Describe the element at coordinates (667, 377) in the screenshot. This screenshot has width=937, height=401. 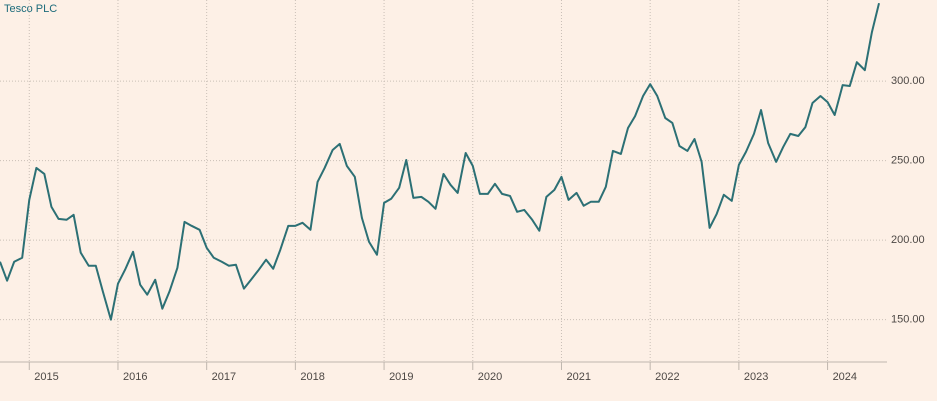
I see `x-tick-label: 2022` at that location.